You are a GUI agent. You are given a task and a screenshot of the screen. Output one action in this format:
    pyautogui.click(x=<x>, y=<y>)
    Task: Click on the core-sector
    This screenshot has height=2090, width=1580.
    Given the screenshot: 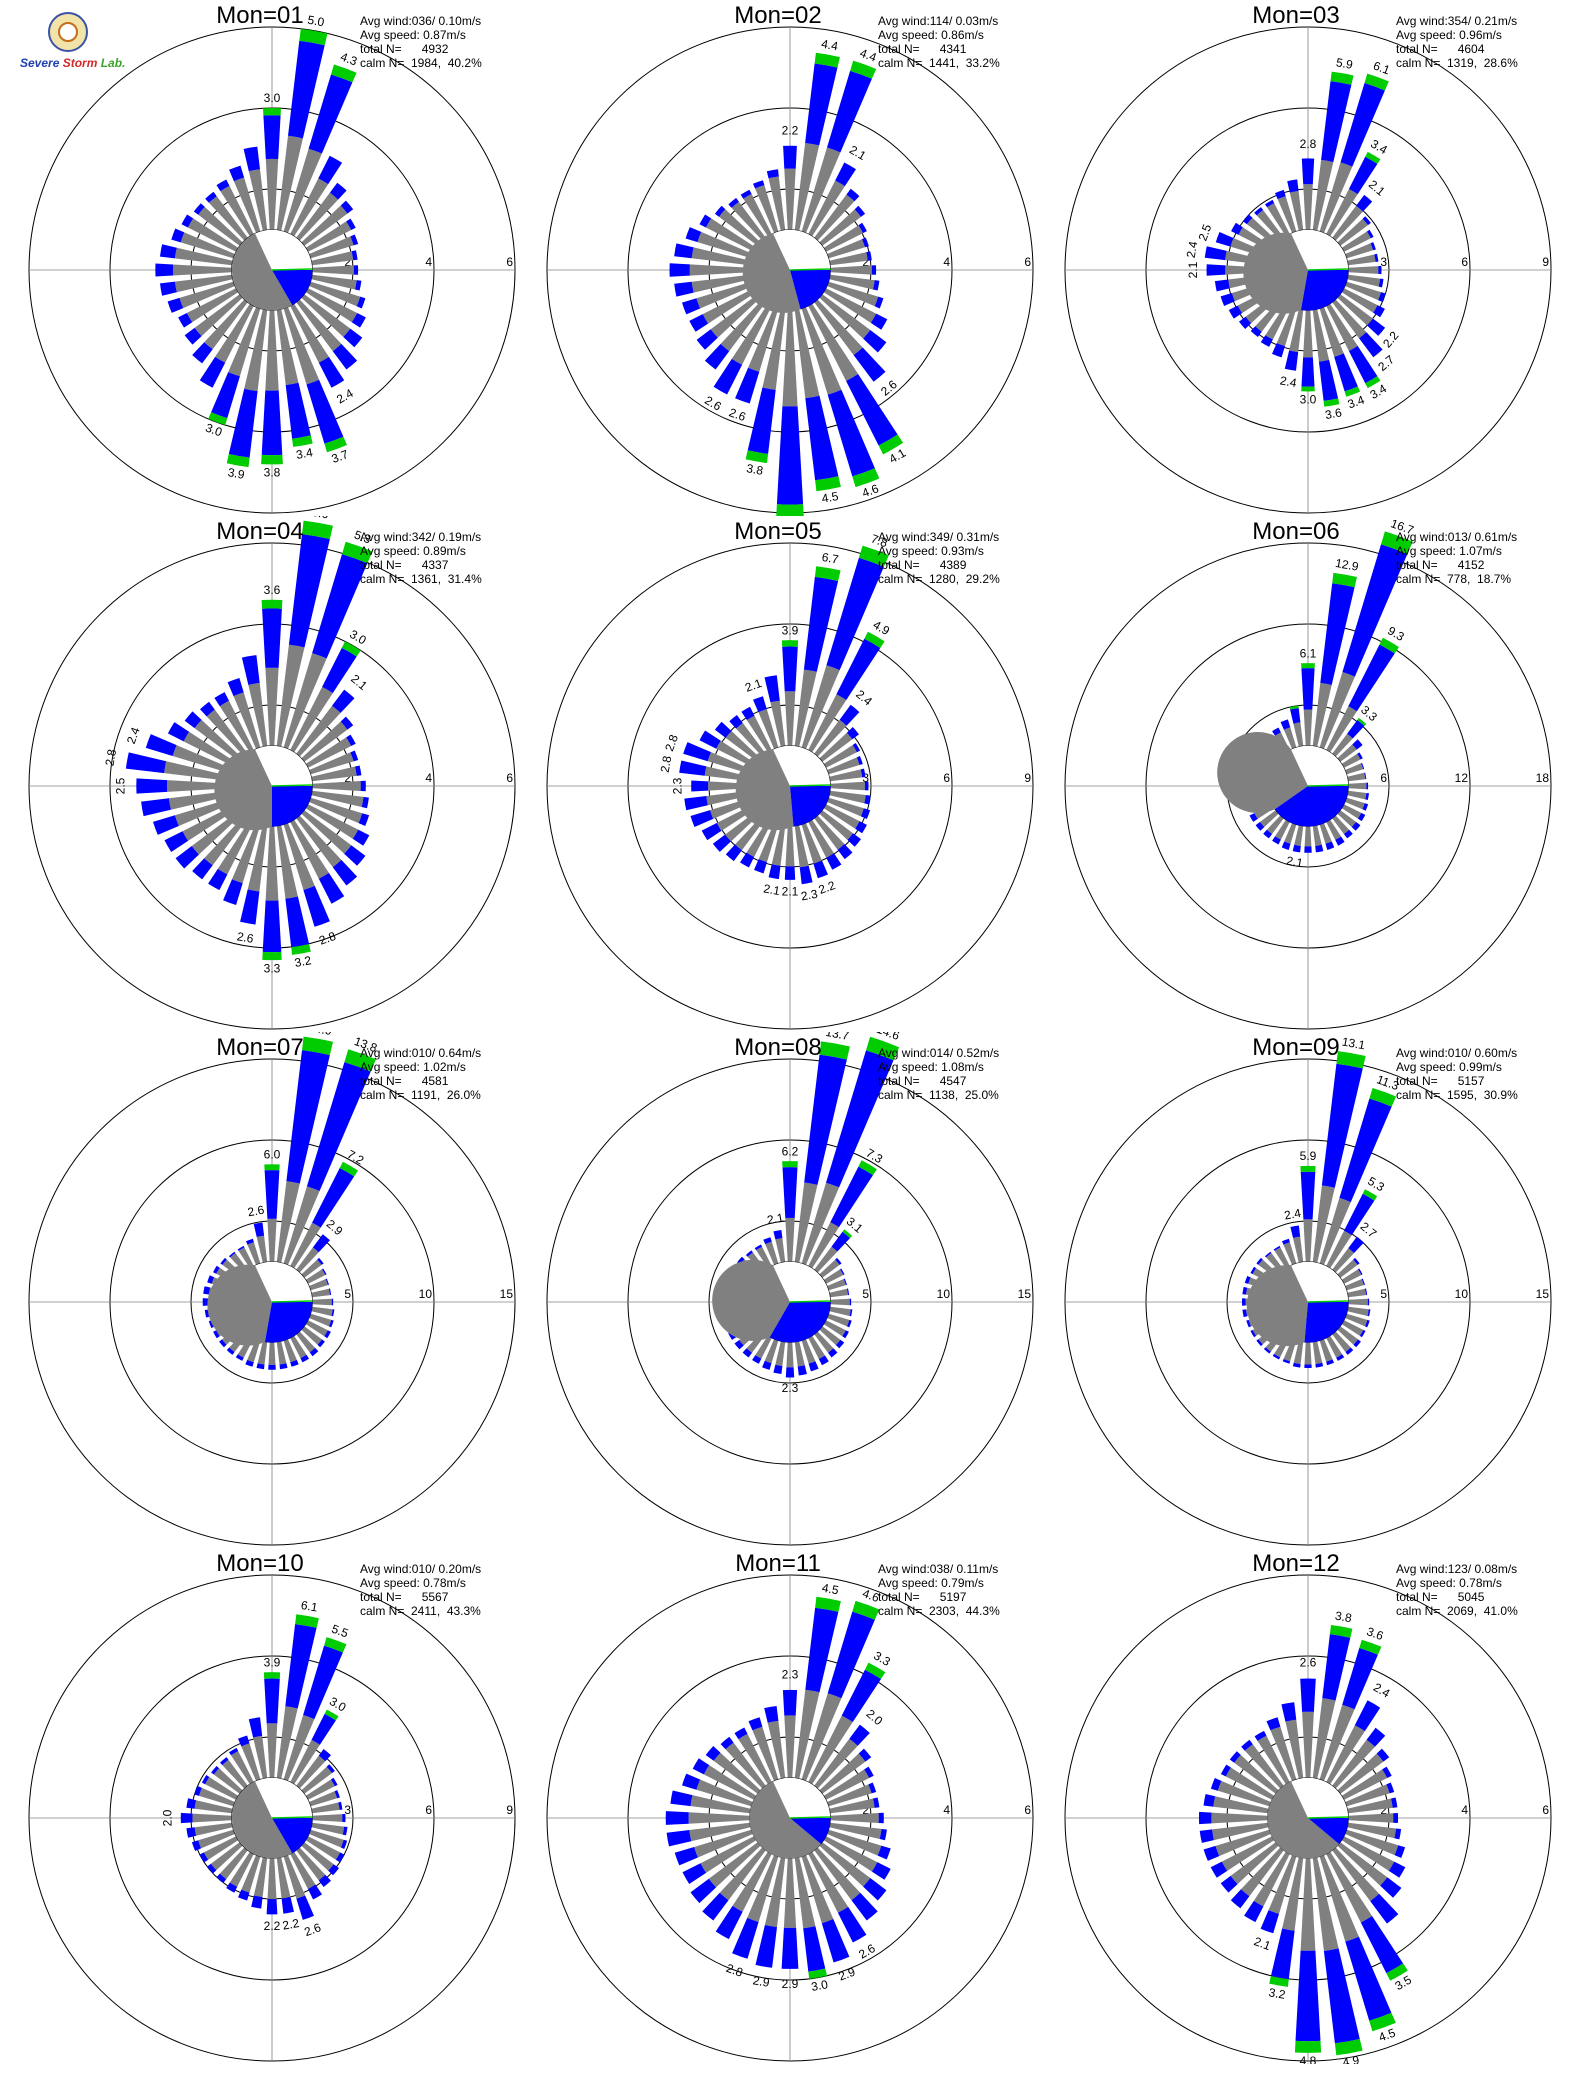 What is the action you would take?
    pyautogui.click(x=800, y=1322)
    